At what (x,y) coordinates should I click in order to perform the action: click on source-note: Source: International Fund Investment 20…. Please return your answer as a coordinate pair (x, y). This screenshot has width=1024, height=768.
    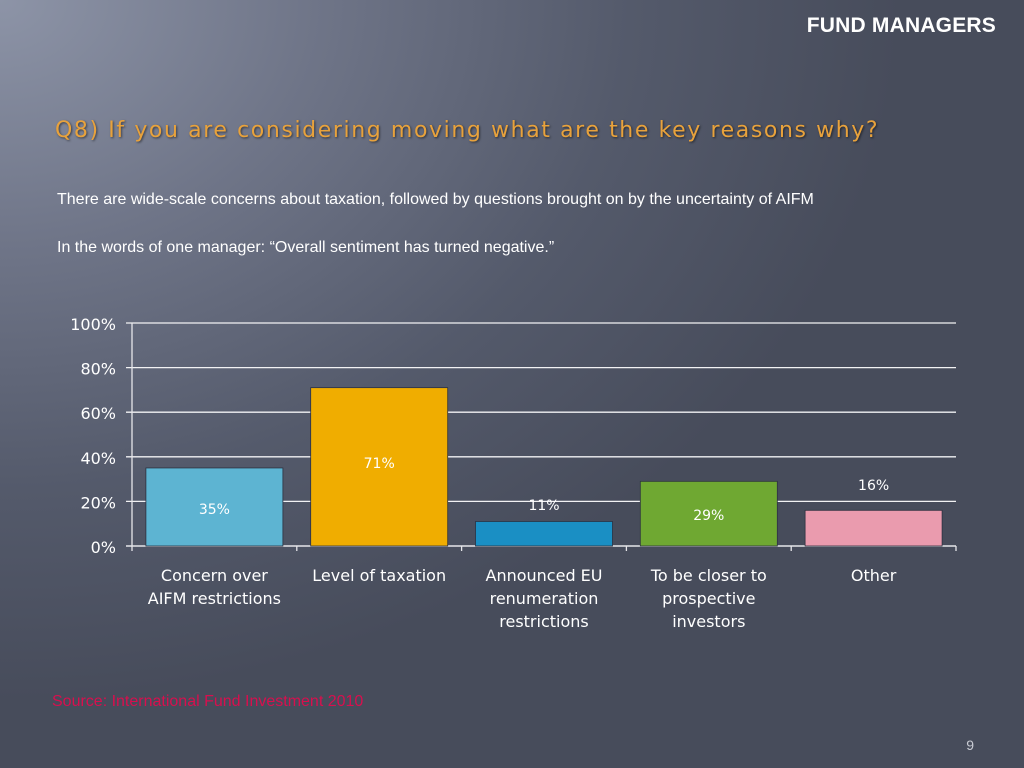
    Looking at the image, I should click on (208, 701).